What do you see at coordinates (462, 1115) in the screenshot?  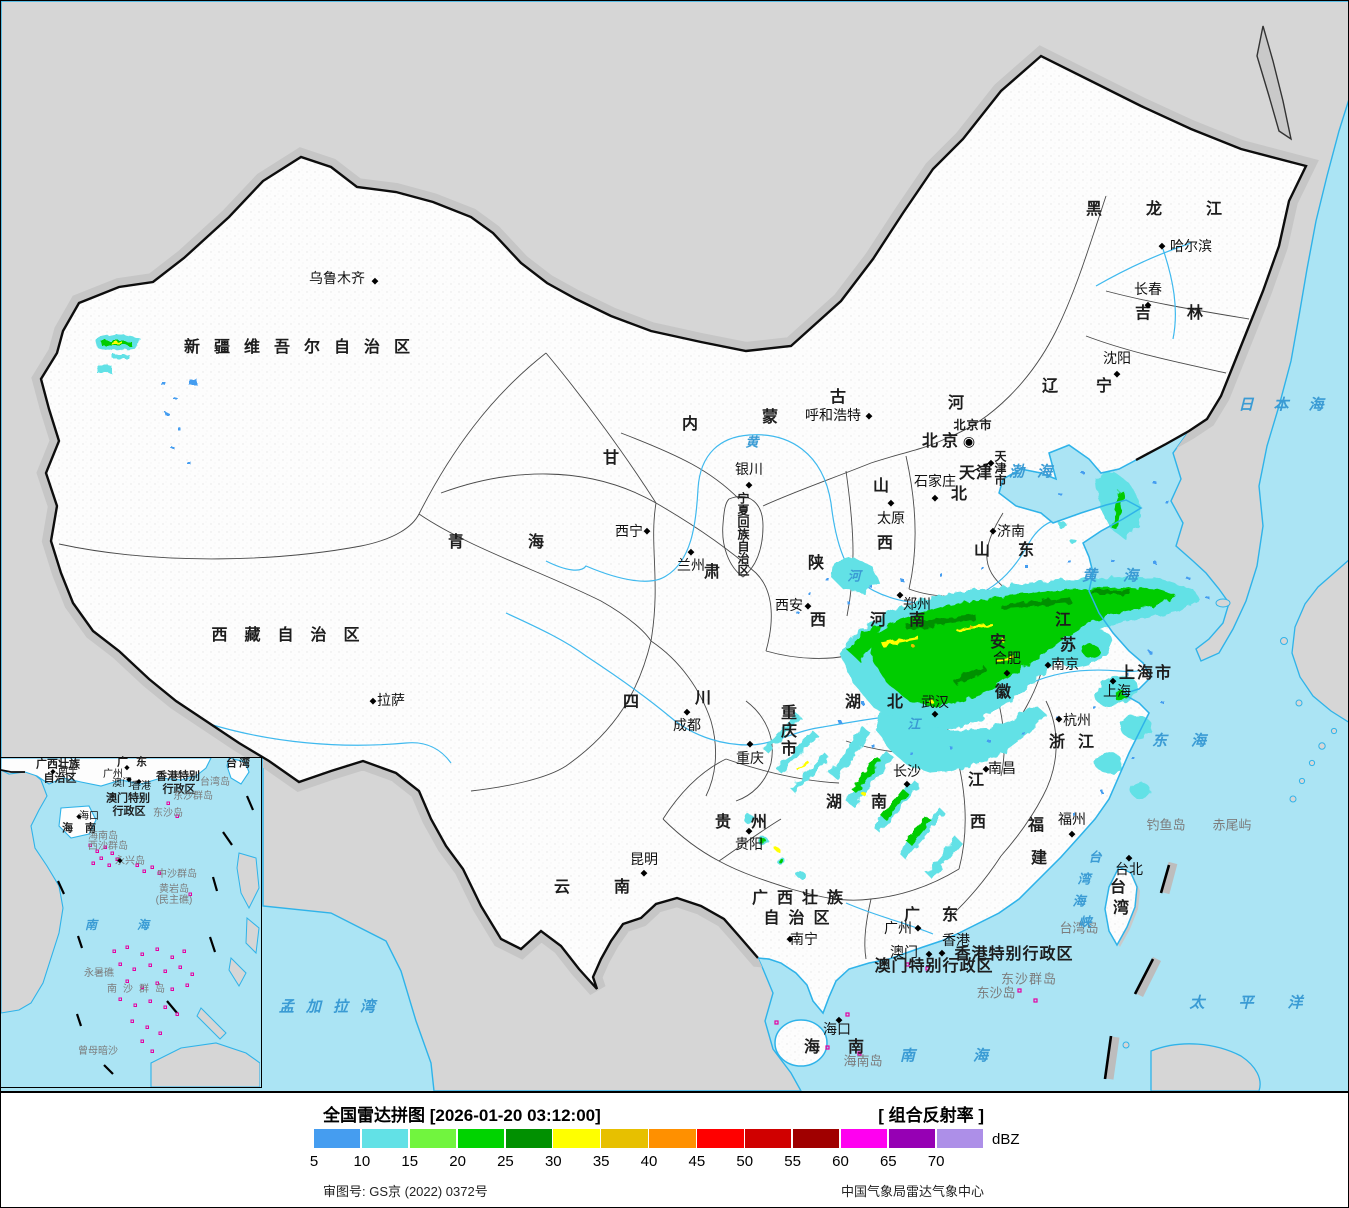 I see `legend-title: 全国雷达拼图 [2026-01-20 03:12:00]` at bounding box center [462, 1115].